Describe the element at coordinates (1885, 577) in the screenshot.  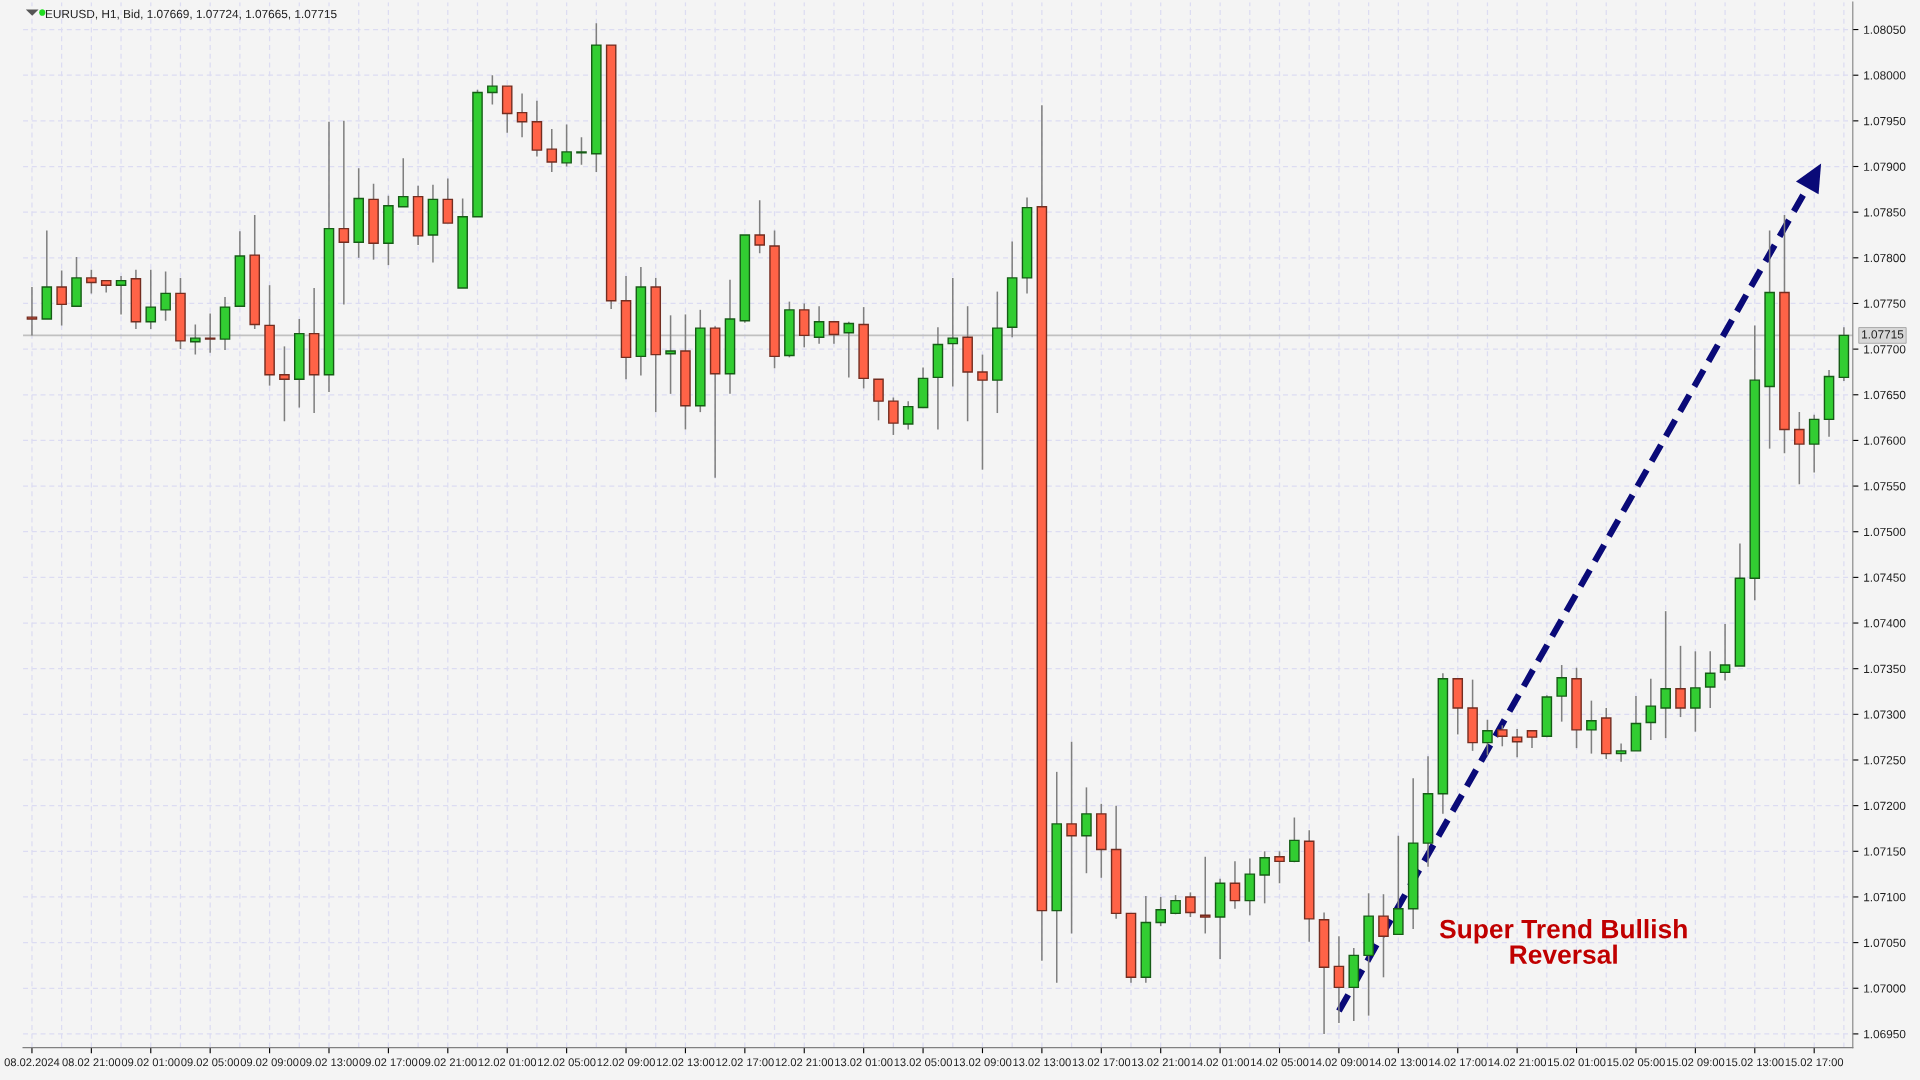
I see `y-tick-label: 1.07450` at that location.